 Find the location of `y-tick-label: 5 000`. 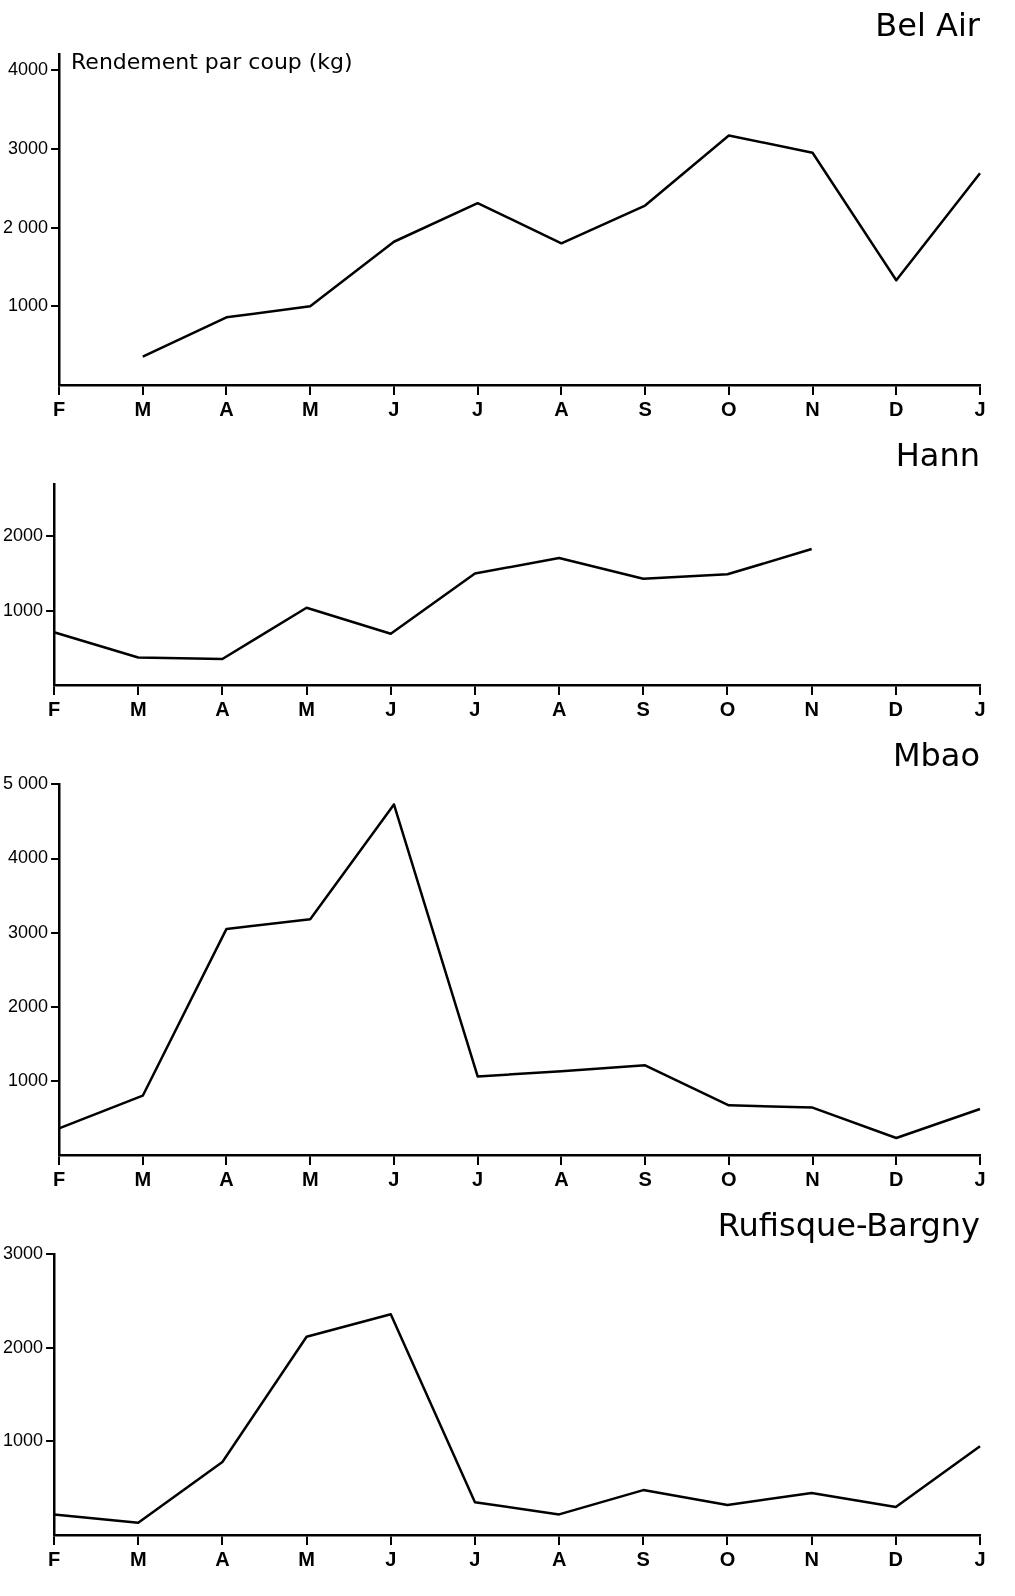

y-tick-label: 5 000 is located at coordinates (26, 783).